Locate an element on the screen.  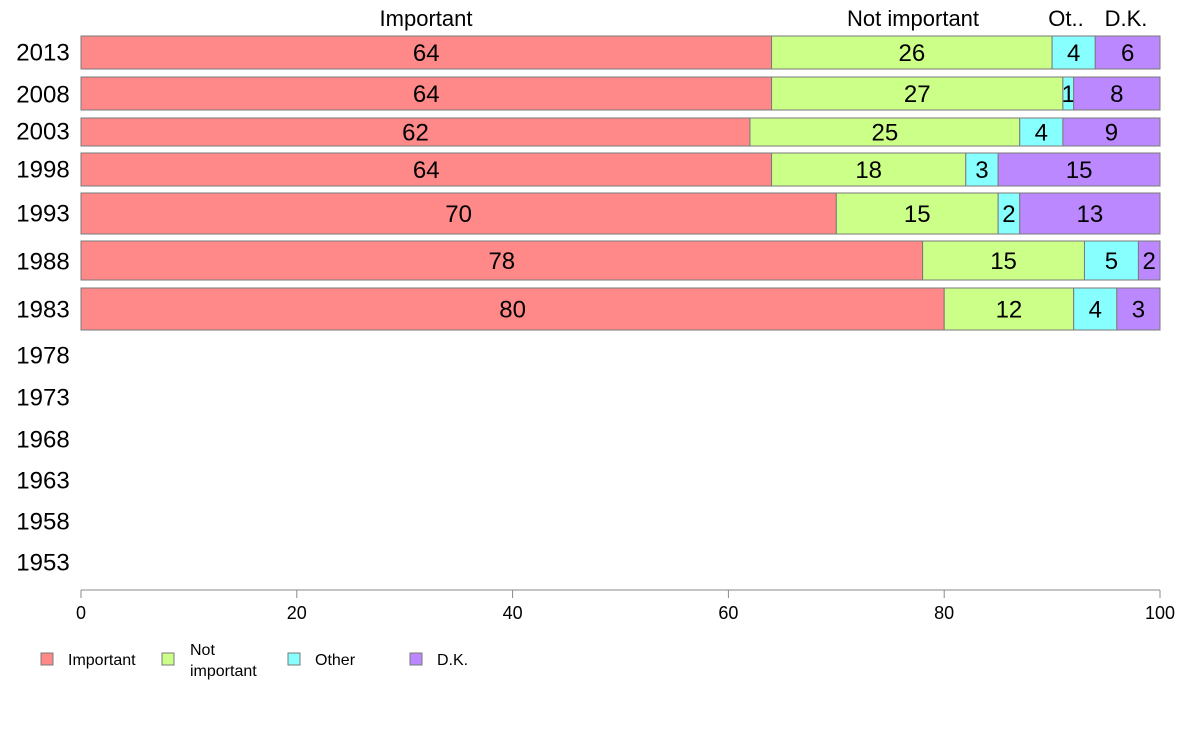
bar-1988-not-important is located at coordinates (1003, 260).